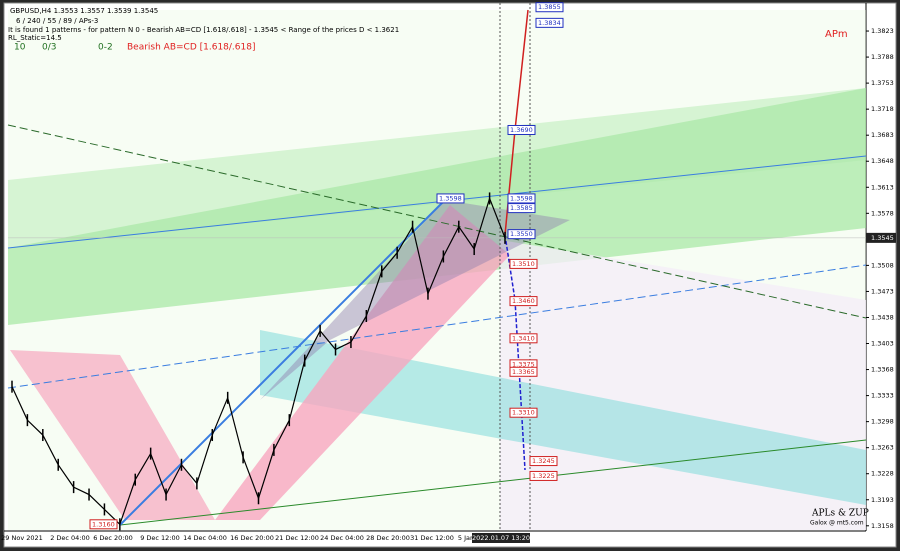  What do you see at coordinates (882, 291) in the screenshot?
I see `price-tick-label: 1.3473` at bounding box center [882, 291].